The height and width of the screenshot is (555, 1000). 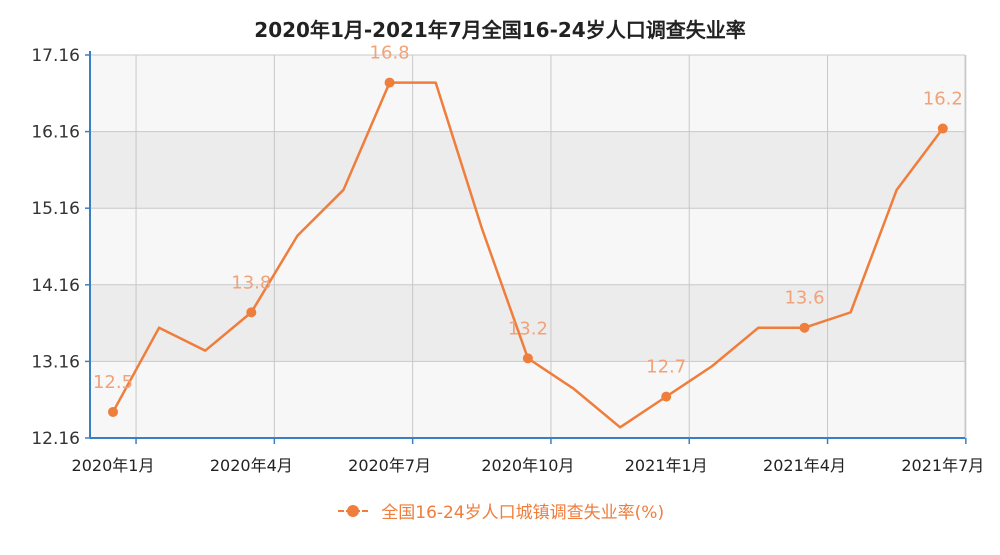 I want to click on legend-label: 全国16-24岁人口城镇调查失业率(%), so click(x=523, y=513).